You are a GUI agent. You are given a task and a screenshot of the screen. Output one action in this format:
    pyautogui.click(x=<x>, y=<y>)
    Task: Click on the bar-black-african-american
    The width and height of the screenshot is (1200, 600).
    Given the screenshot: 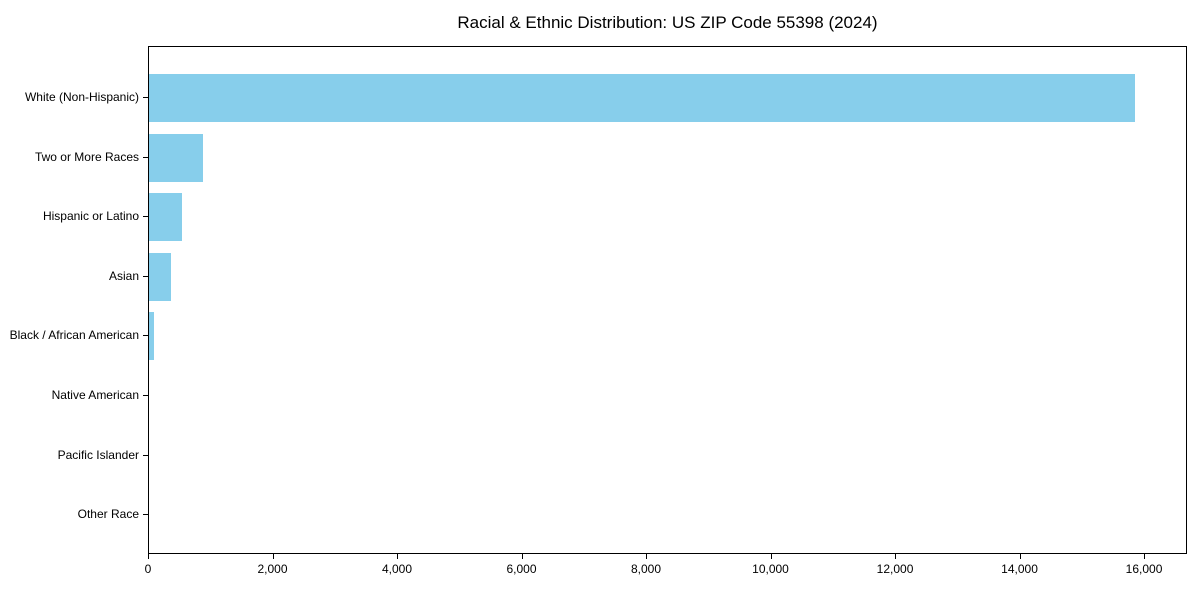 What is the action you would take?
    pyautogui.click(x=151, y=336)
    